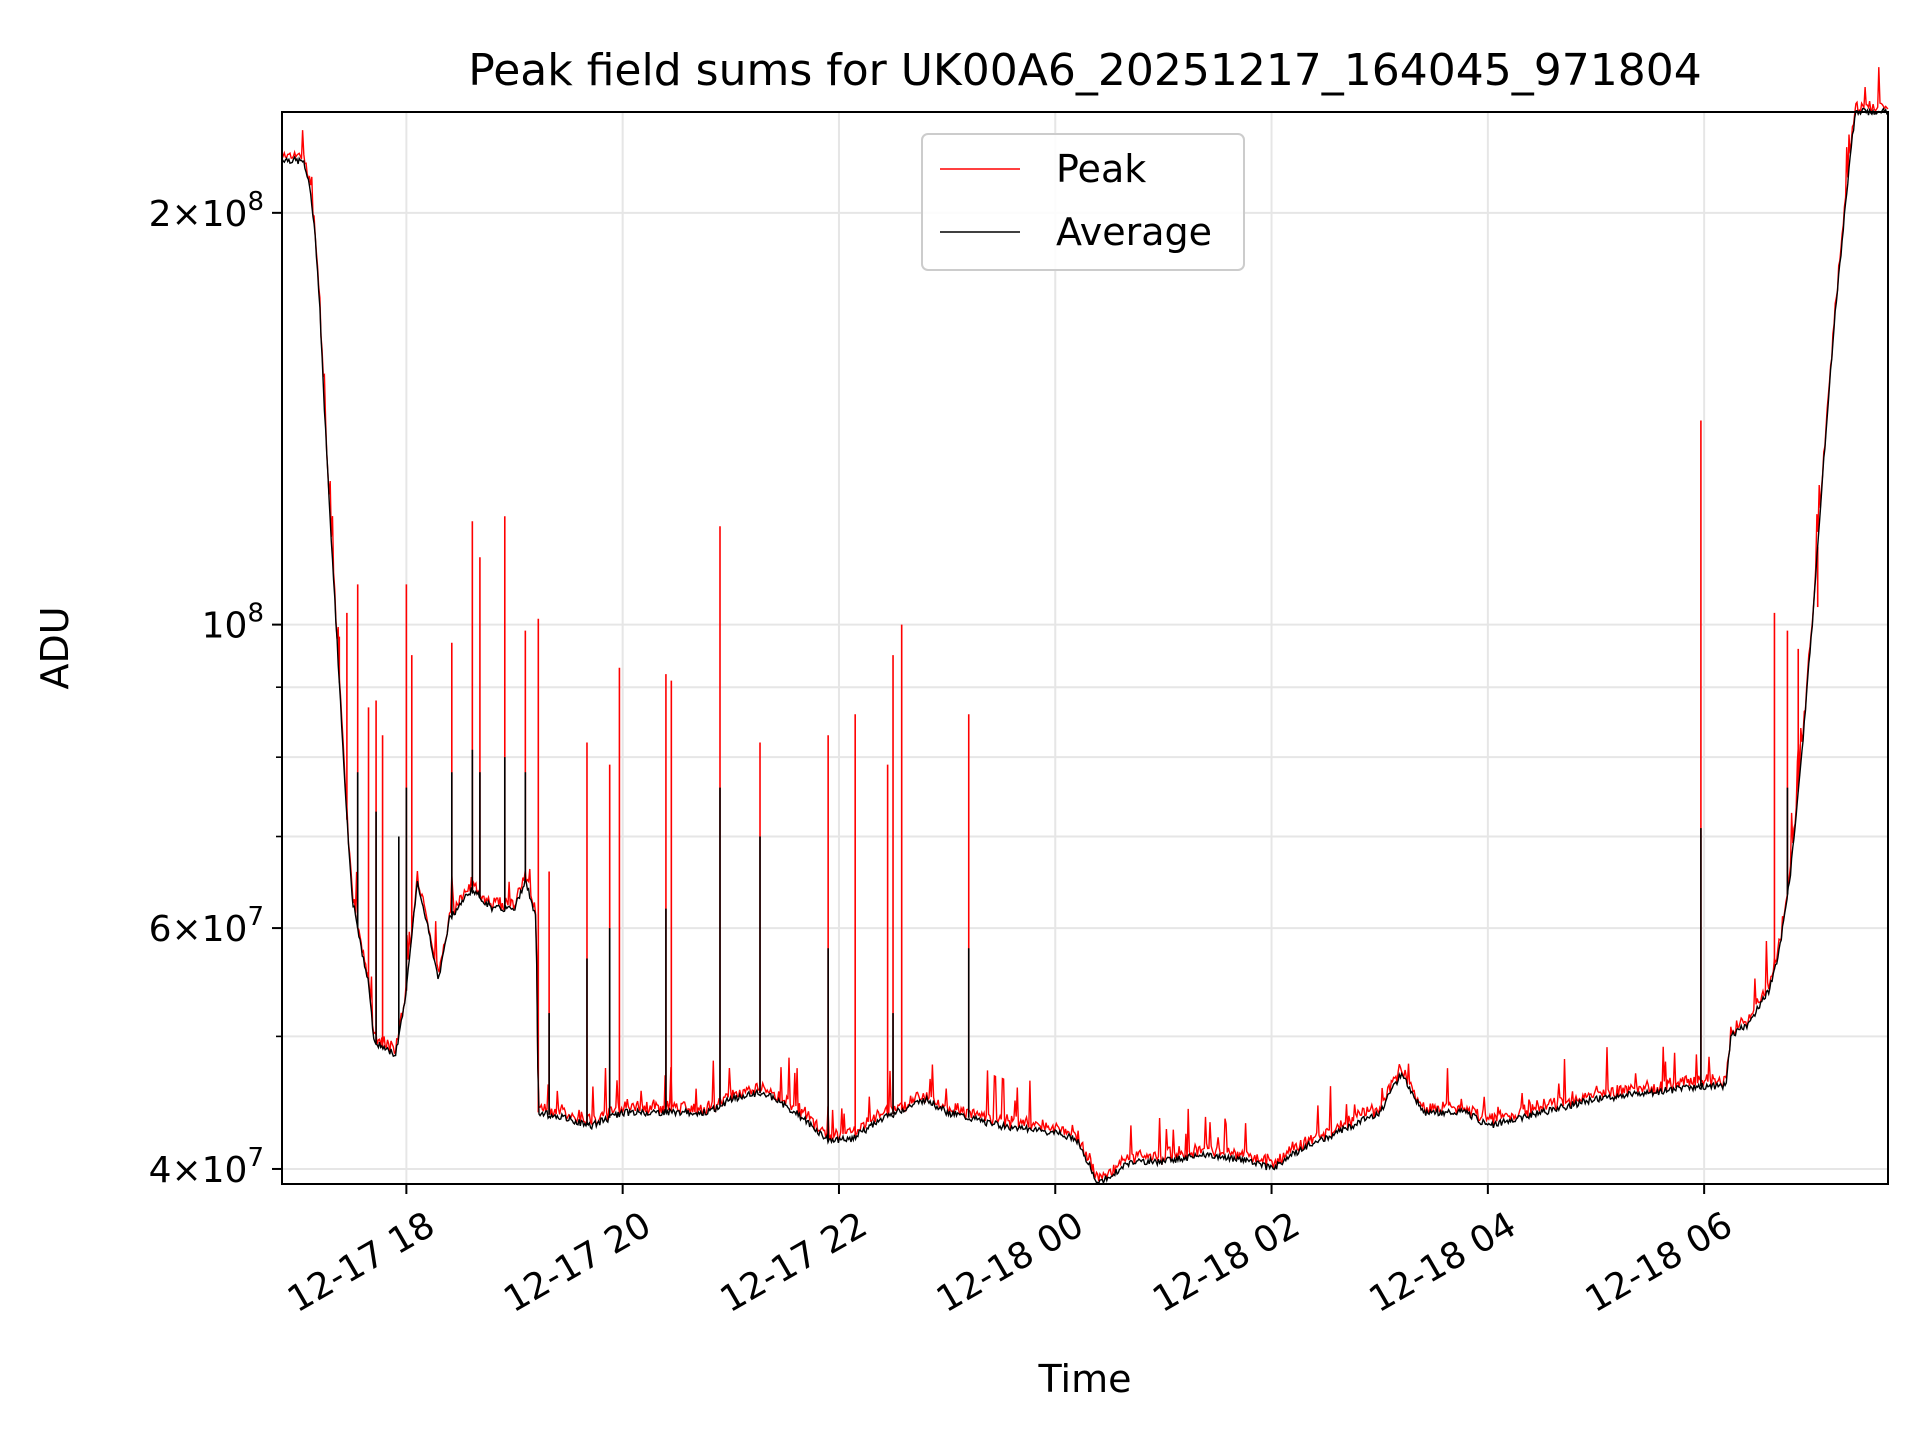 The image size is (1920, 1444). Describe the element at coordinates (1134, 232) in the screenshot. I see `legend-label-average: Average` at that location.